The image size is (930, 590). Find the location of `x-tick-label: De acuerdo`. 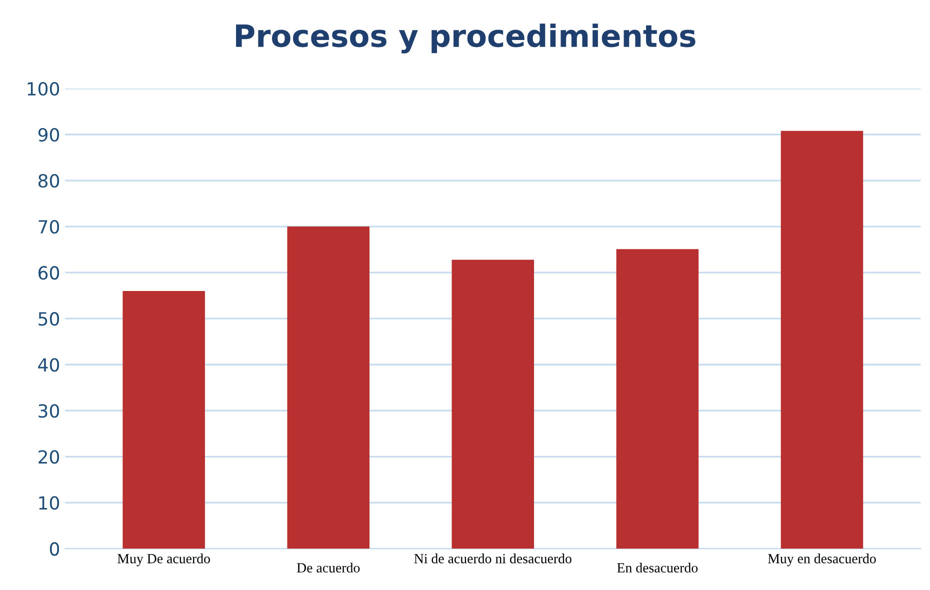

x-tick-label: De acuerdo is located at coordinates (328, 567).